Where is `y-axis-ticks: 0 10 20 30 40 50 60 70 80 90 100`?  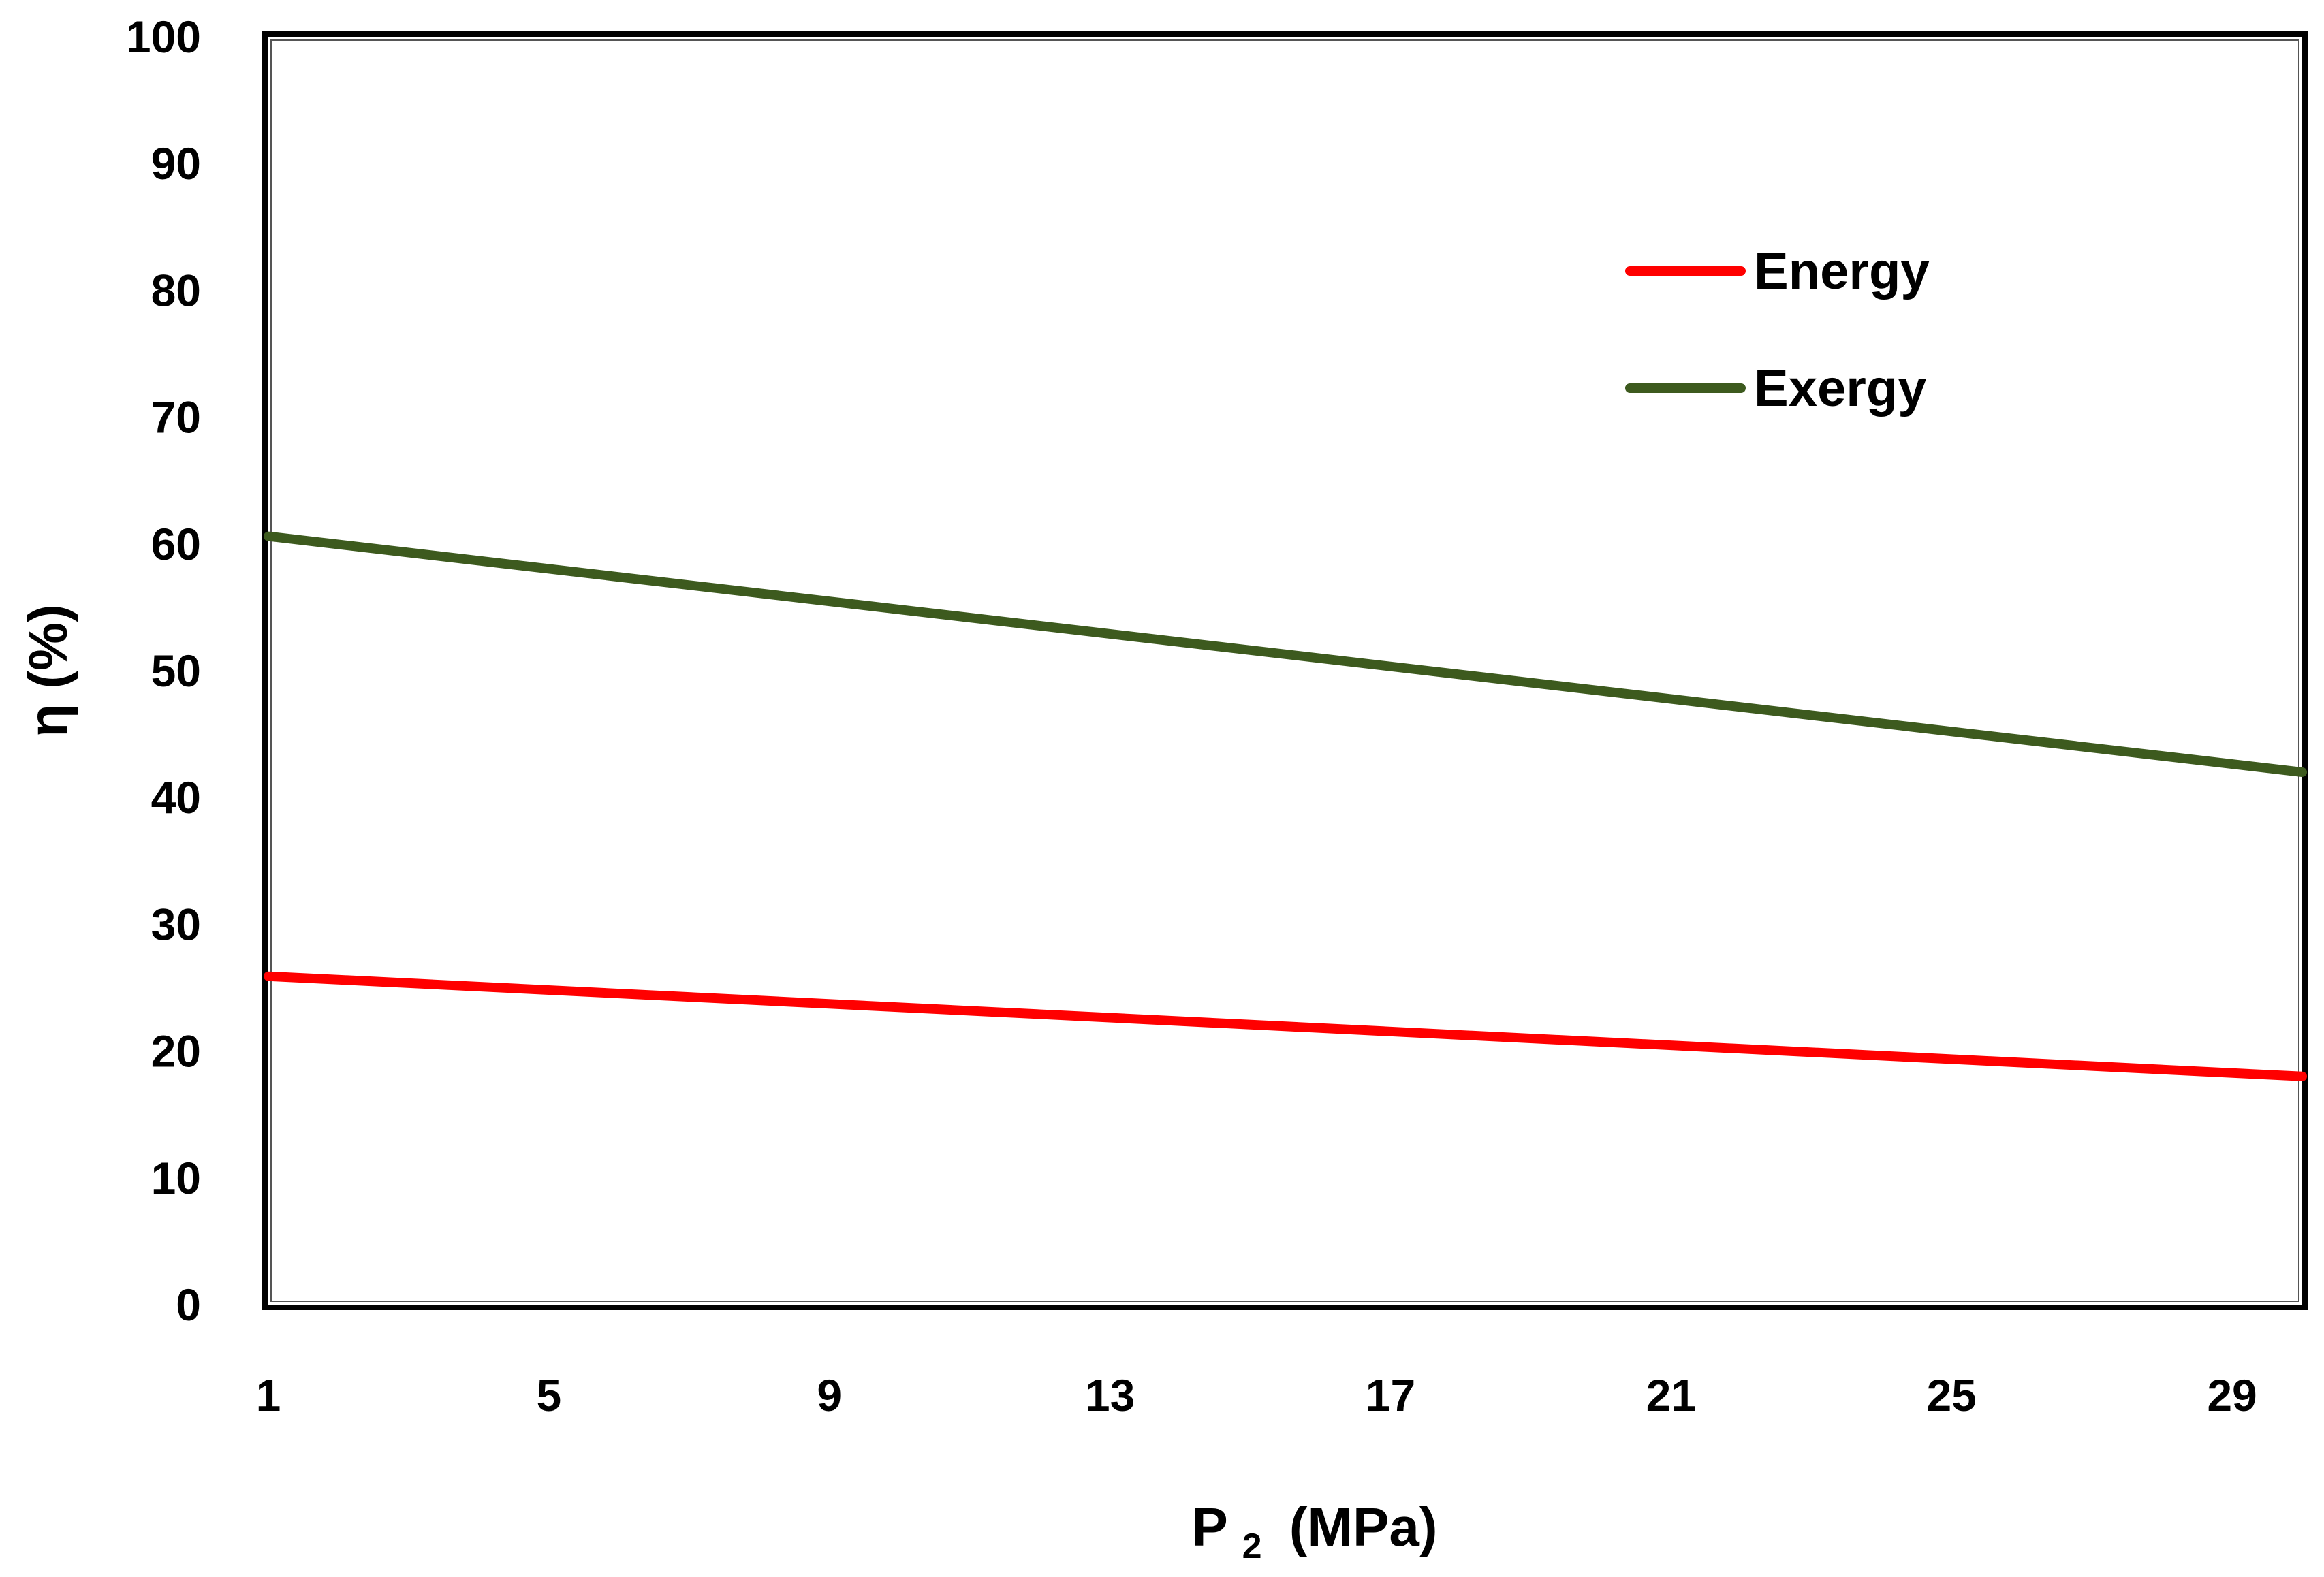
y-axis-ticks: 0 10 20 30 40 50 60 70 80 90 100 is located at coordinates (163, 671).